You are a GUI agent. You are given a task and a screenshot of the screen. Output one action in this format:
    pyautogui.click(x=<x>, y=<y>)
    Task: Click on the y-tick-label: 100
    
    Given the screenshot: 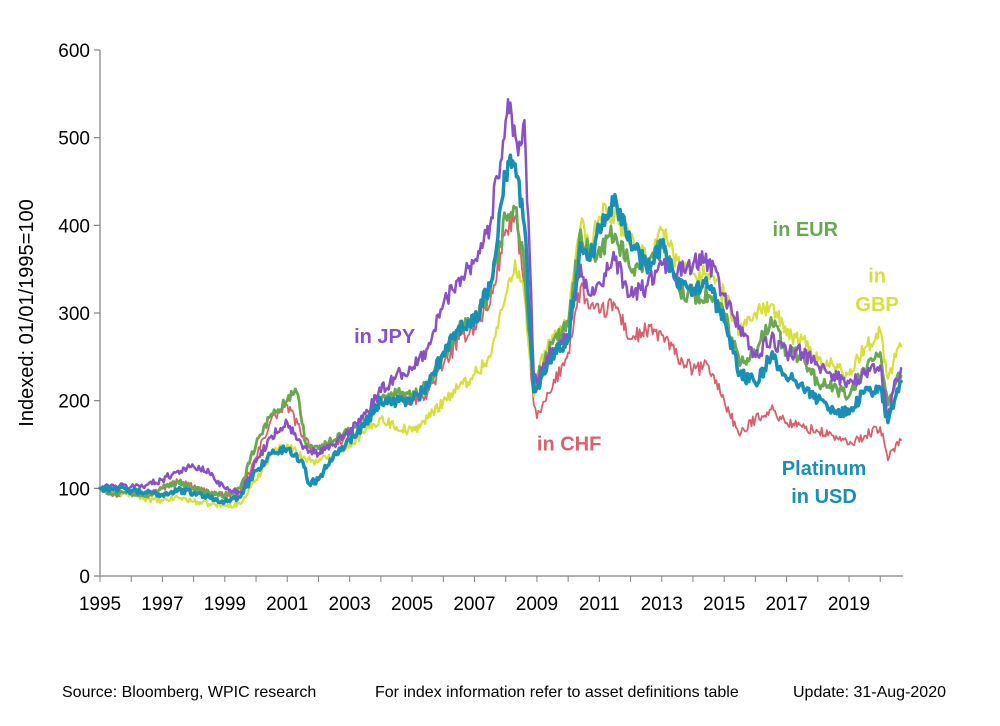 What is the action you would take?
    pyautogui.click(x=74, y=489)
    